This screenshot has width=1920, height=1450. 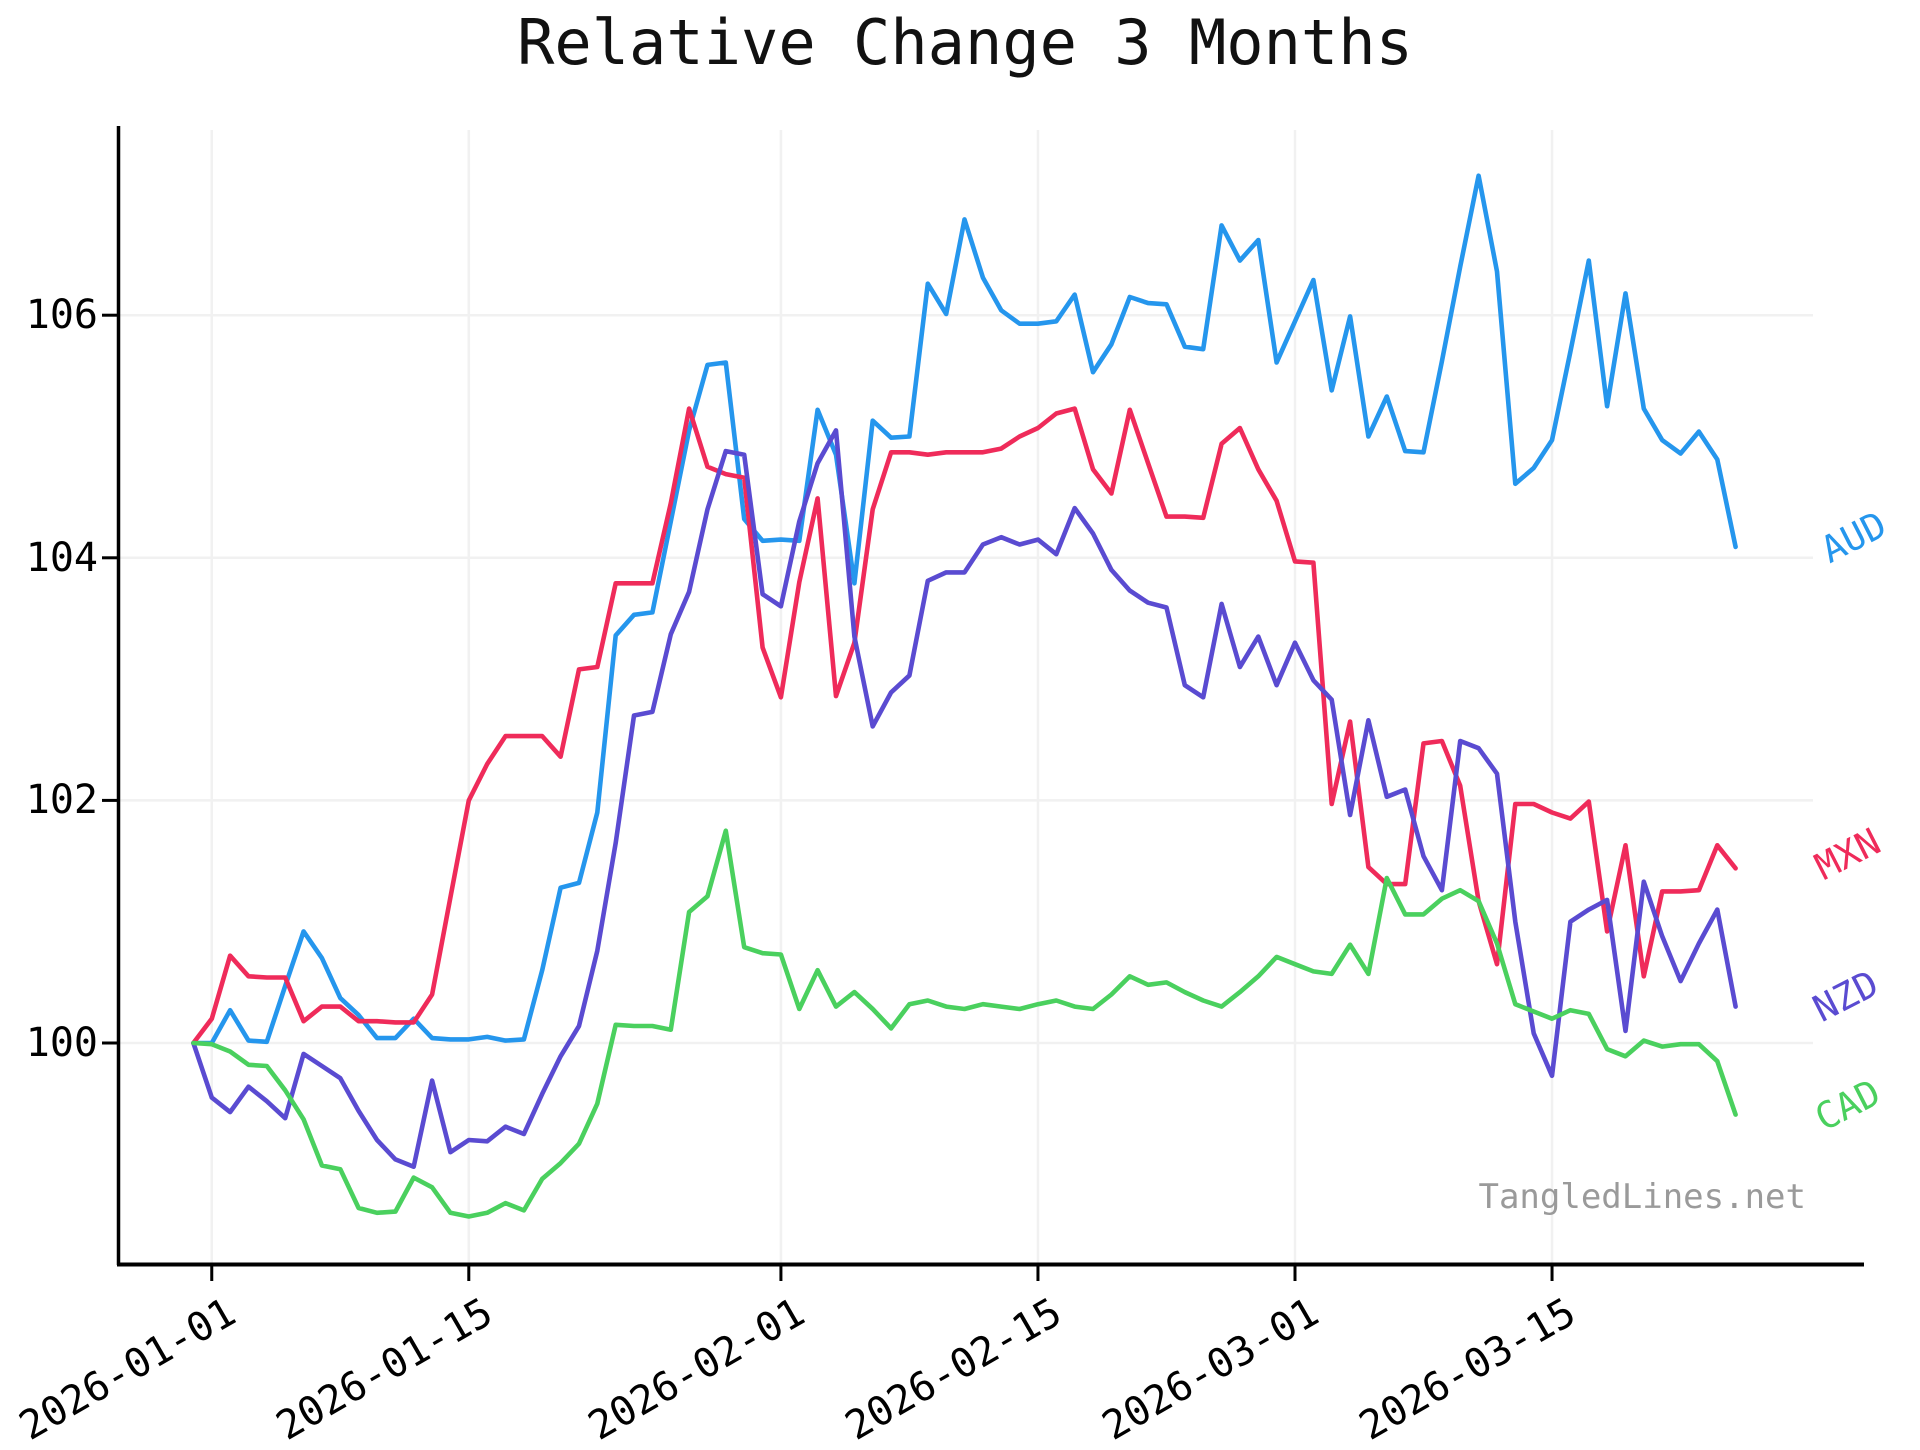 I want to click on y-tick-label: 100, so click(x=61, y=1043).